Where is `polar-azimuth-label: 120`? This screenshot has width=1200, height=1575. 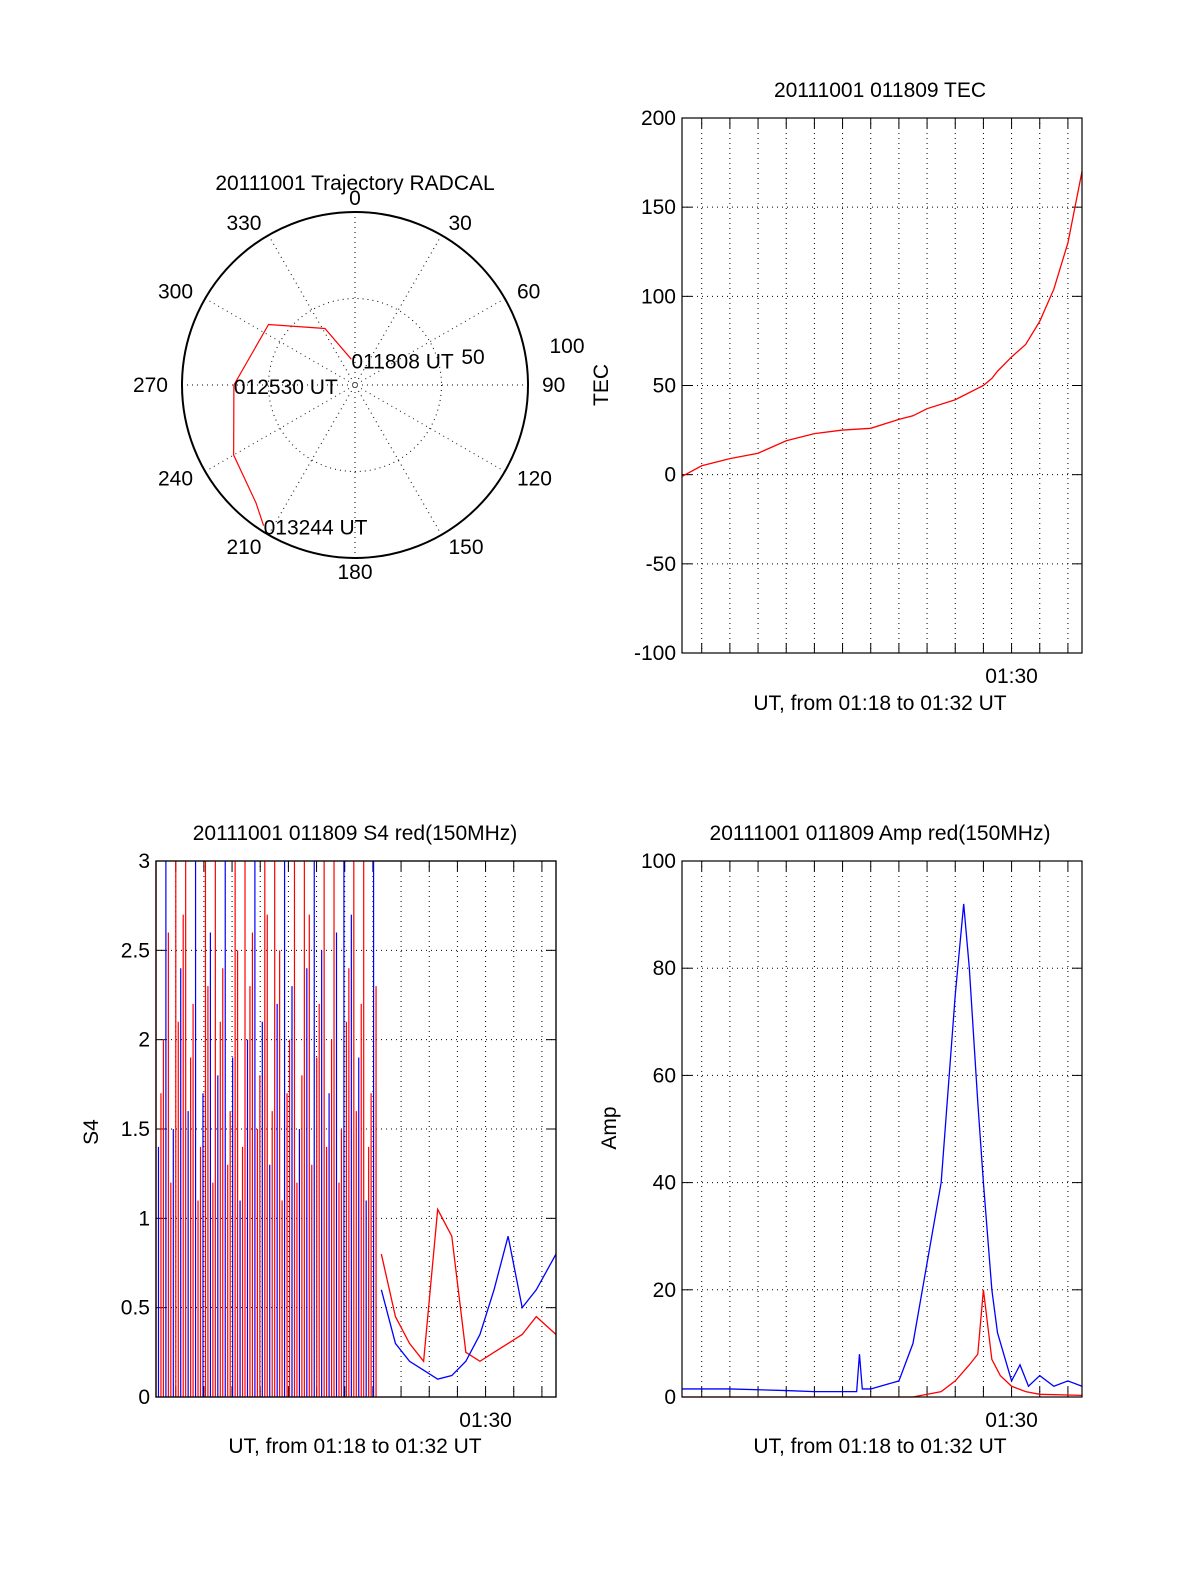
polar-azimuth-label: 120 is located at coordinates (534, 479).